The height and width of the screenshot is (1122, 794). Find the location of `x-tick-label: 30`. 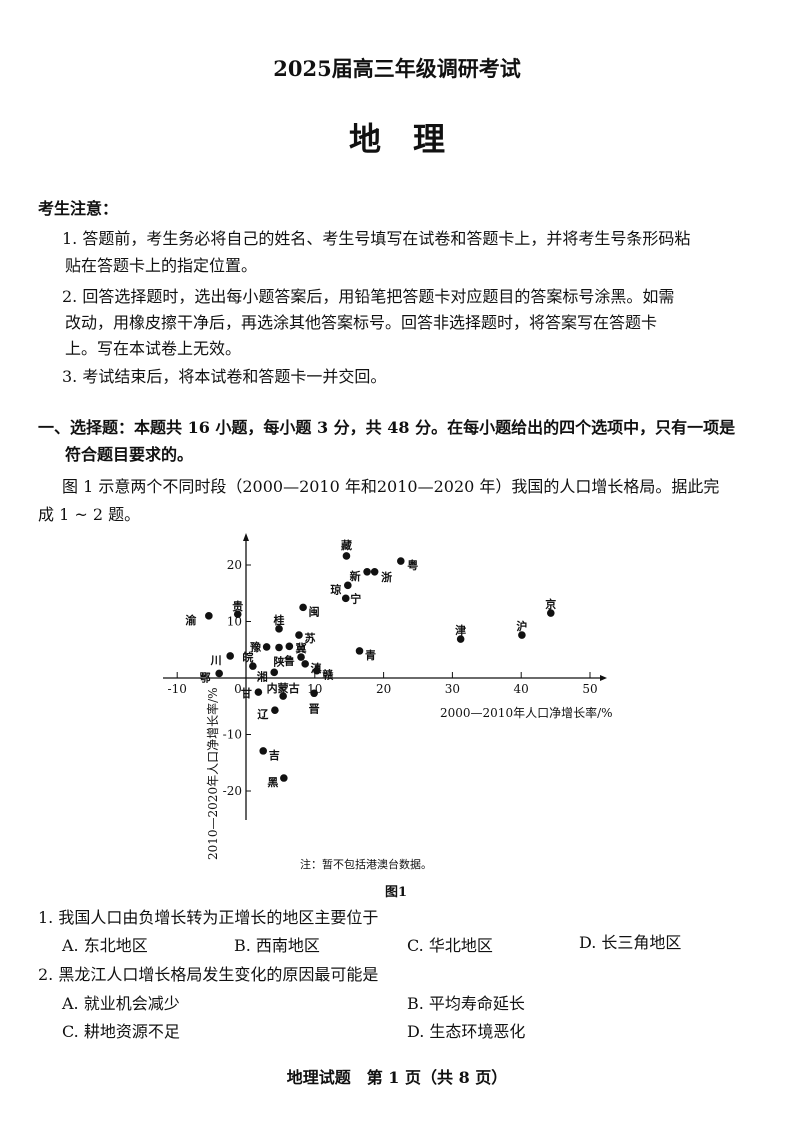

x-tick-label: 30 is located at coordinates (452, 689).